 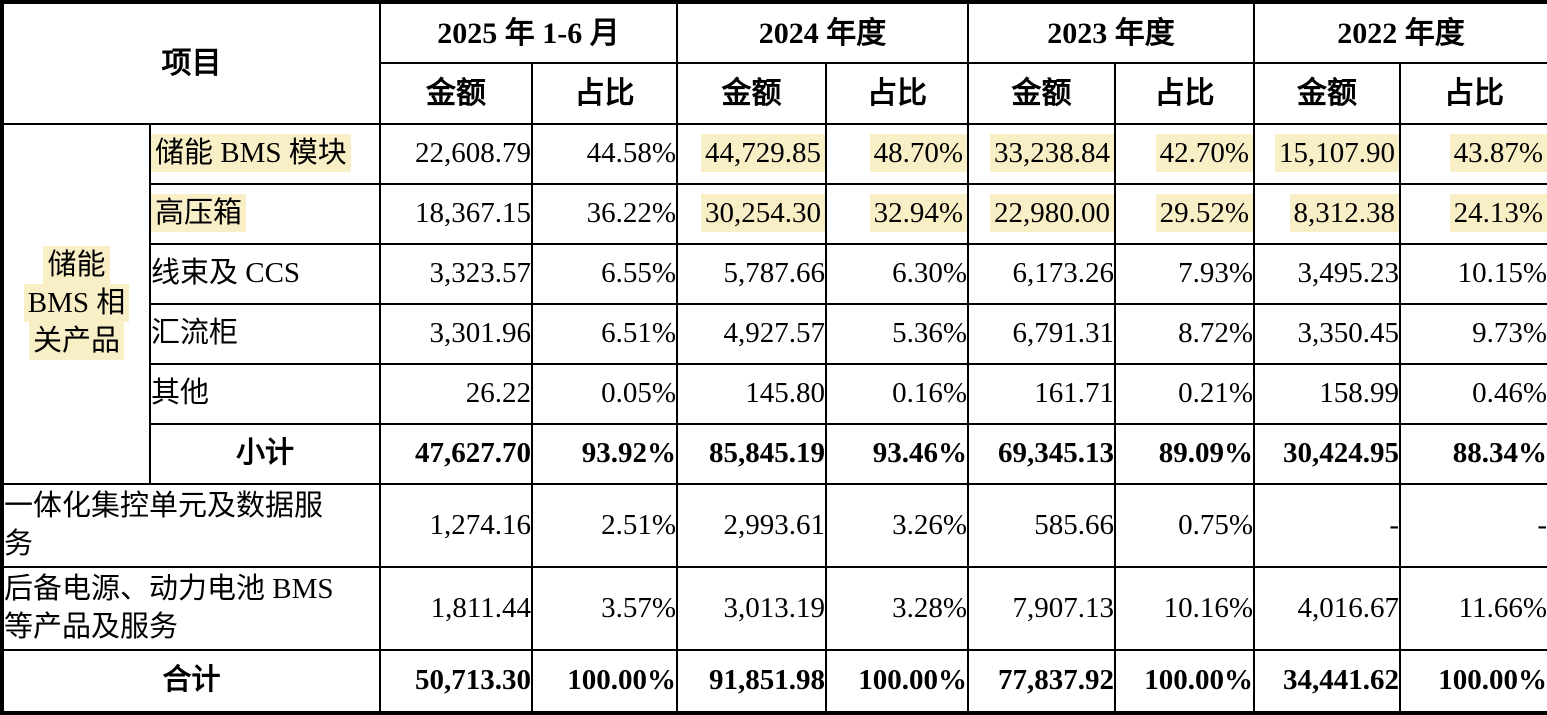 I want to click on item-cell: 高压箱, so click(x=265, y=214).